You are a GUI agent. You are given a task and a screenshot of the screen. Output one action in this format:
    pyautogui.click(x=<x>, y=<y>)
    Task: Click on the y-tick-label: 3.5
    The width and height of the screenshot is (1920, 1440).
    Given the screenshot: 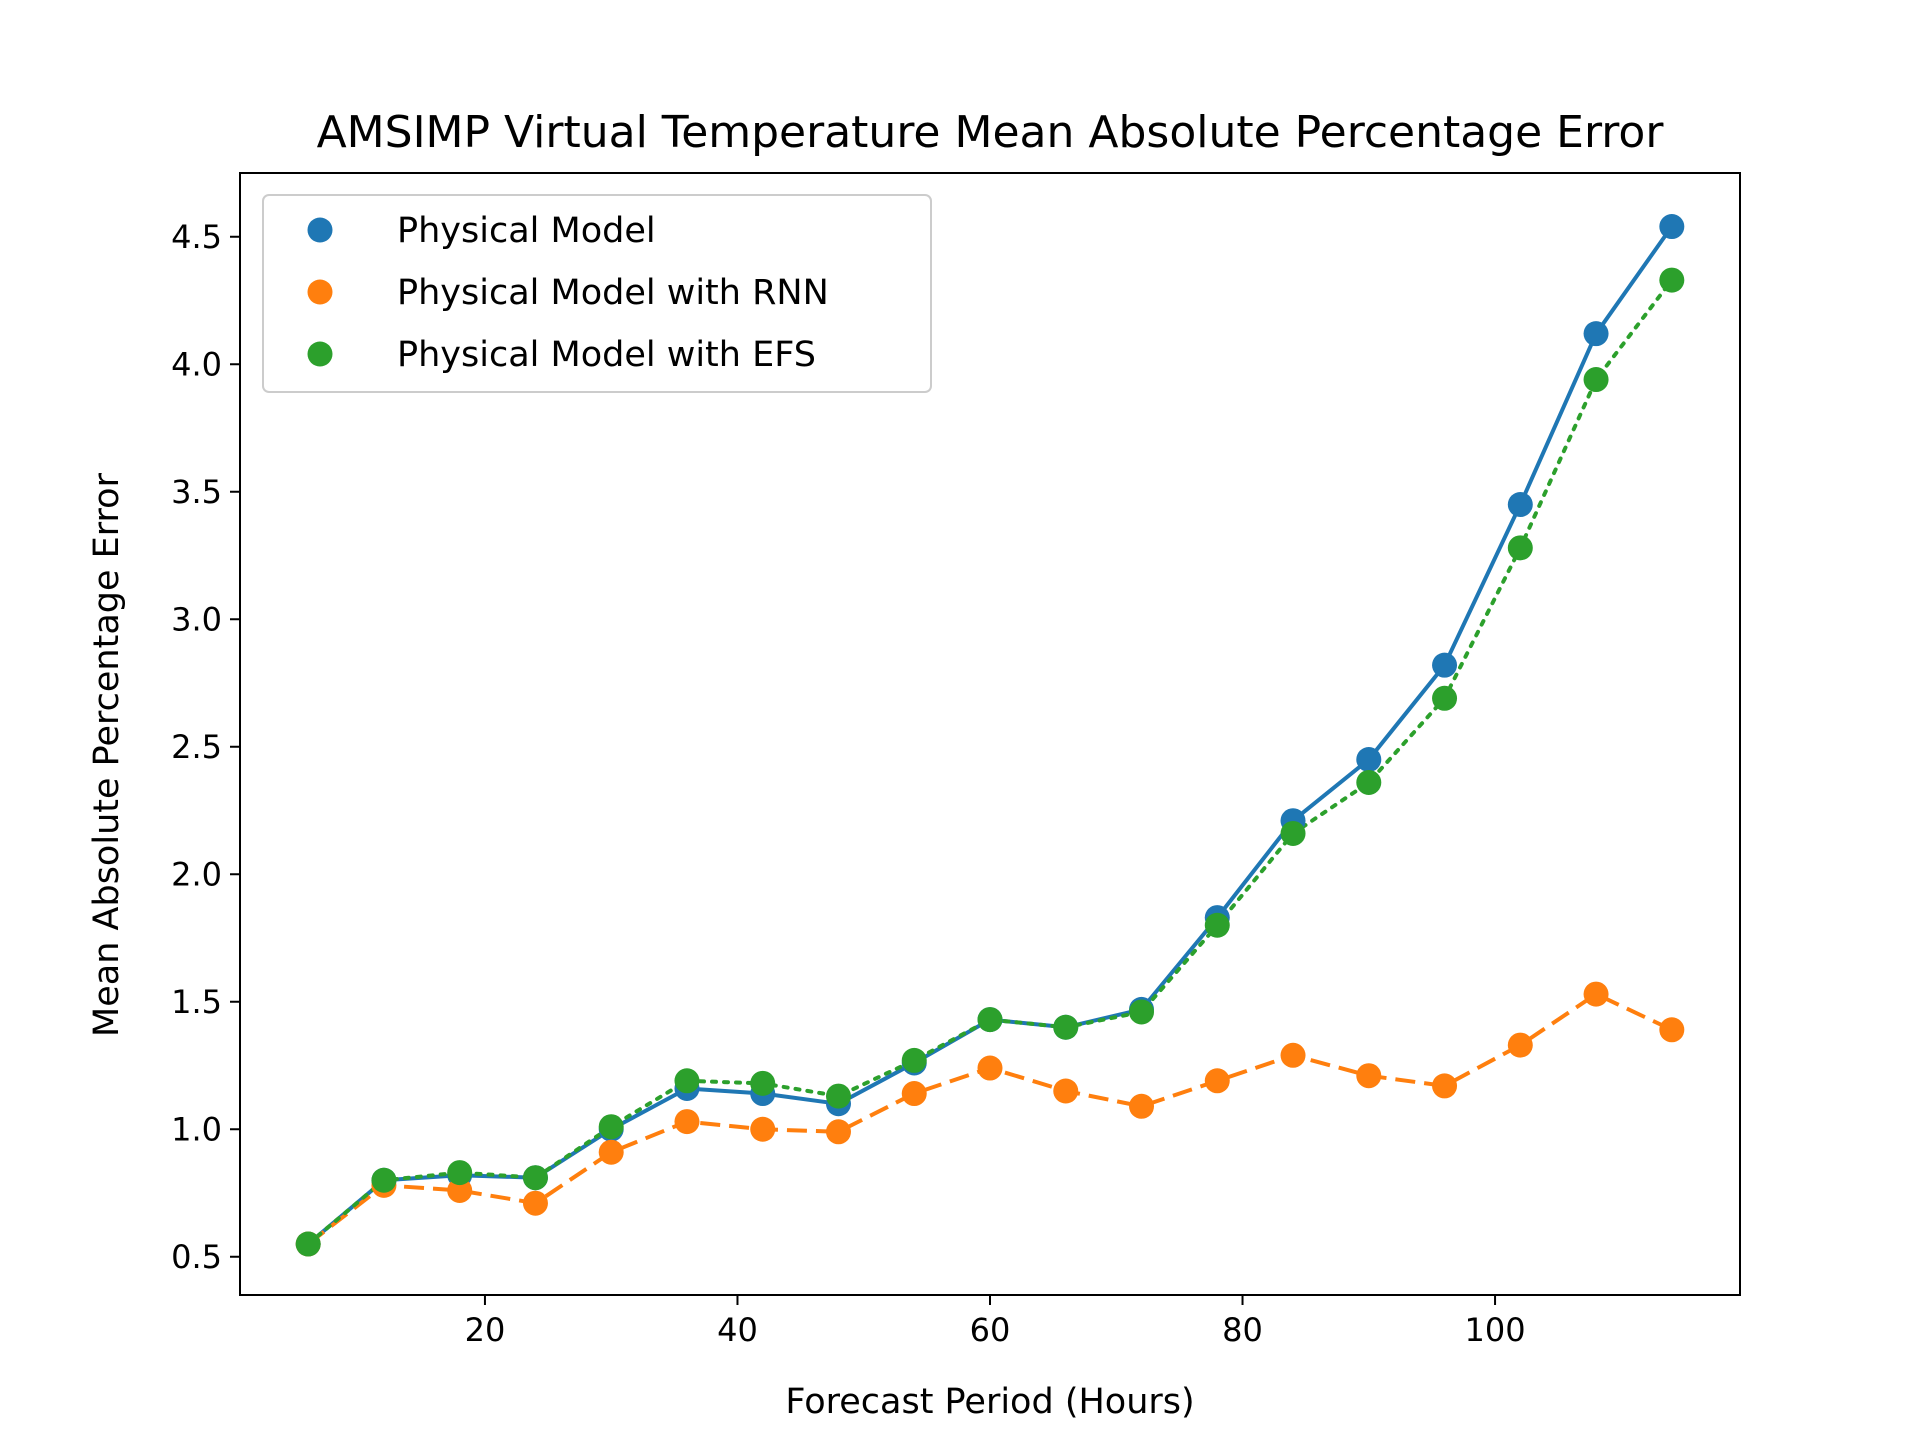 What is the action you would take?
    pyautogui.click(x=196, y=492)
    